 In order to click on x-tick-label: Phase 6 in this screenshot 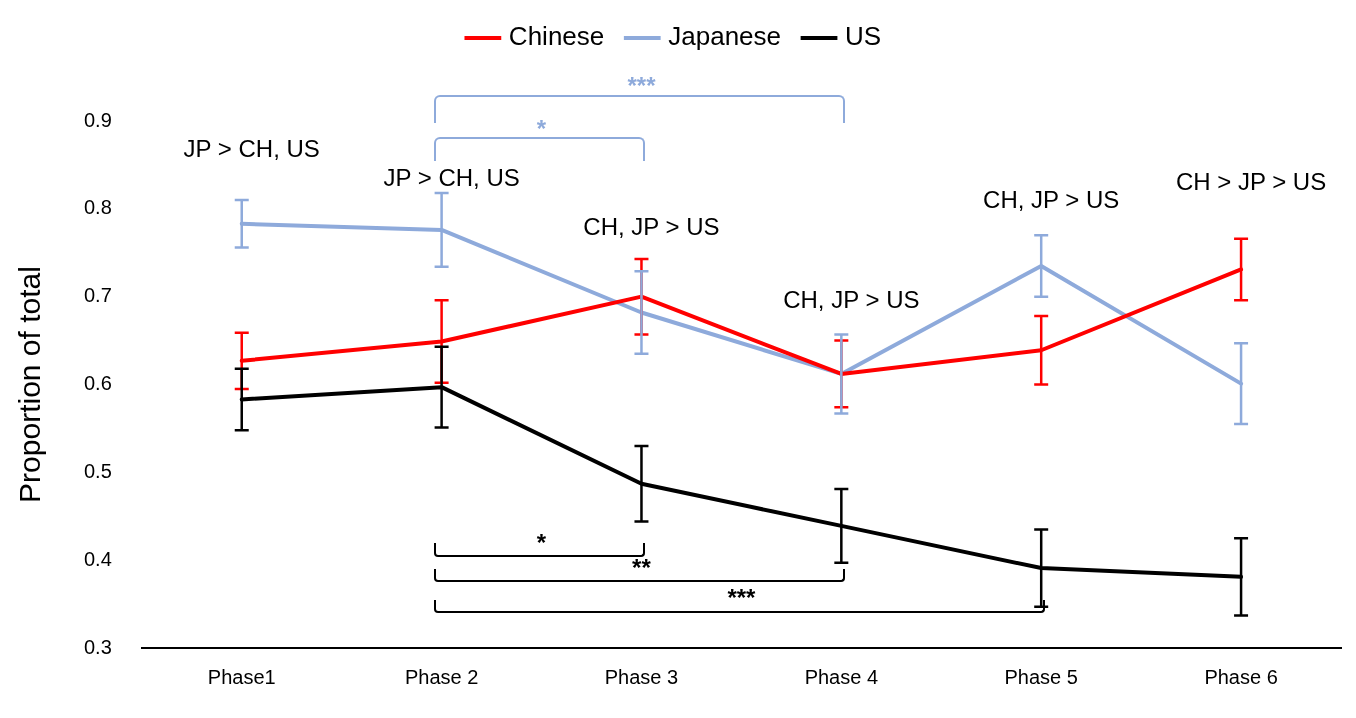, I will do `click(1241, 676)`.